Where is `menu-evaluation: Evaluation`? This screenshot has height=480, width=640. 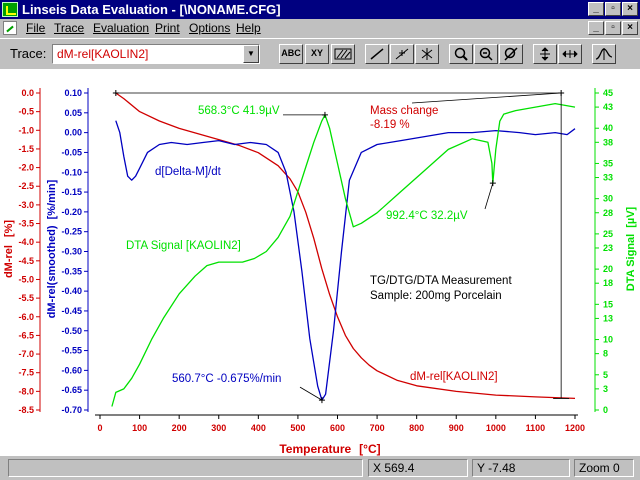 menu-evaluation: Evaluation is located at coordinates (121, 28).